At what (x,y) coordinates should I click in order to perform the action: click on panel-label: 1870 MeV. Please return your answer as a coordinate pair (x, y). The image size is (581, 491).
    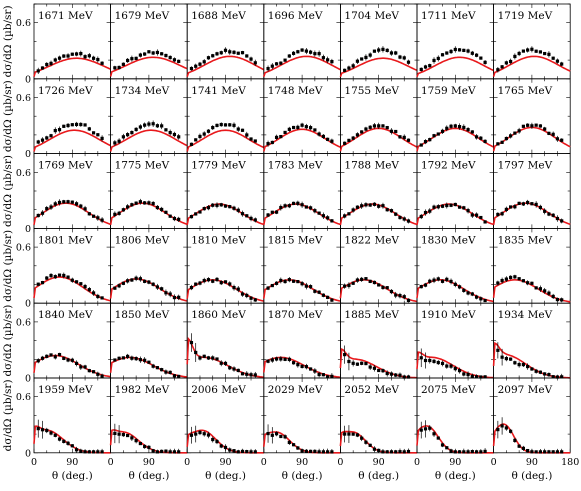
    Looking at the image, I should click on (295, 315).